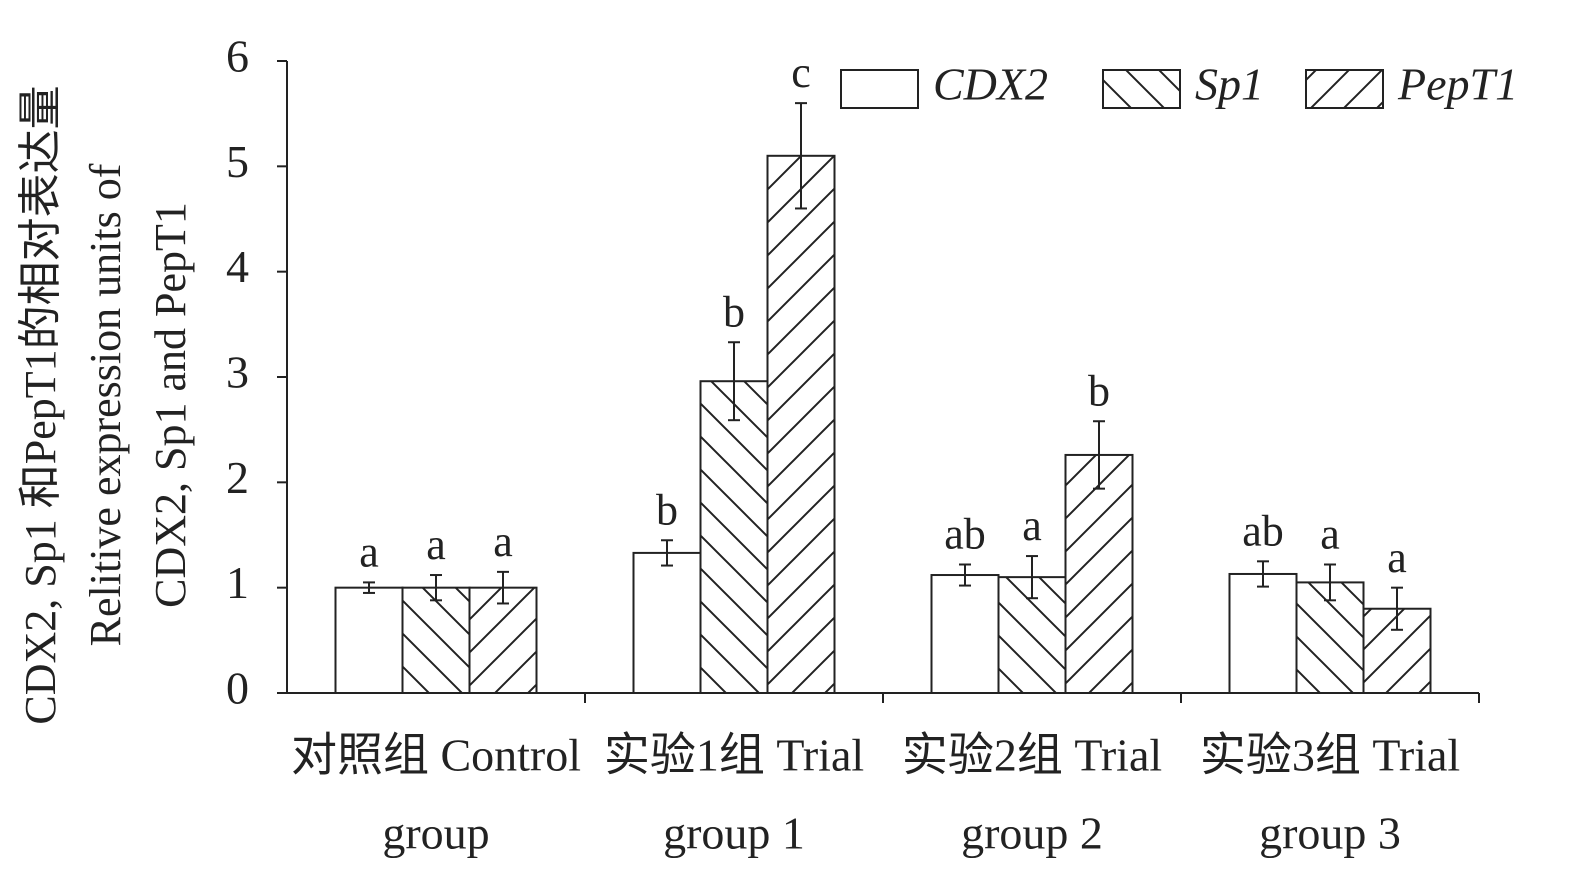 The image size is (1575, 873). Describe the element at coordinates (40, 404) in the screenshot. I see `y-axis-title-line: CDX2, Sp1 和PepT1的相对表达量` at that location.